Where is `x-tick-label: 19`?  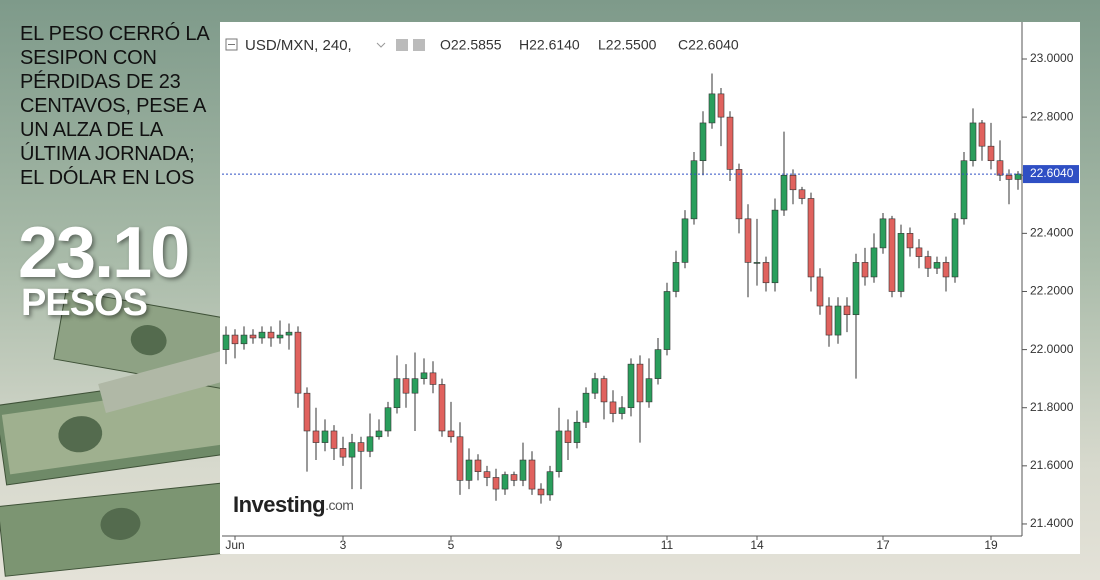
x-tick-label: 19 is located at coordinates (991, 545).